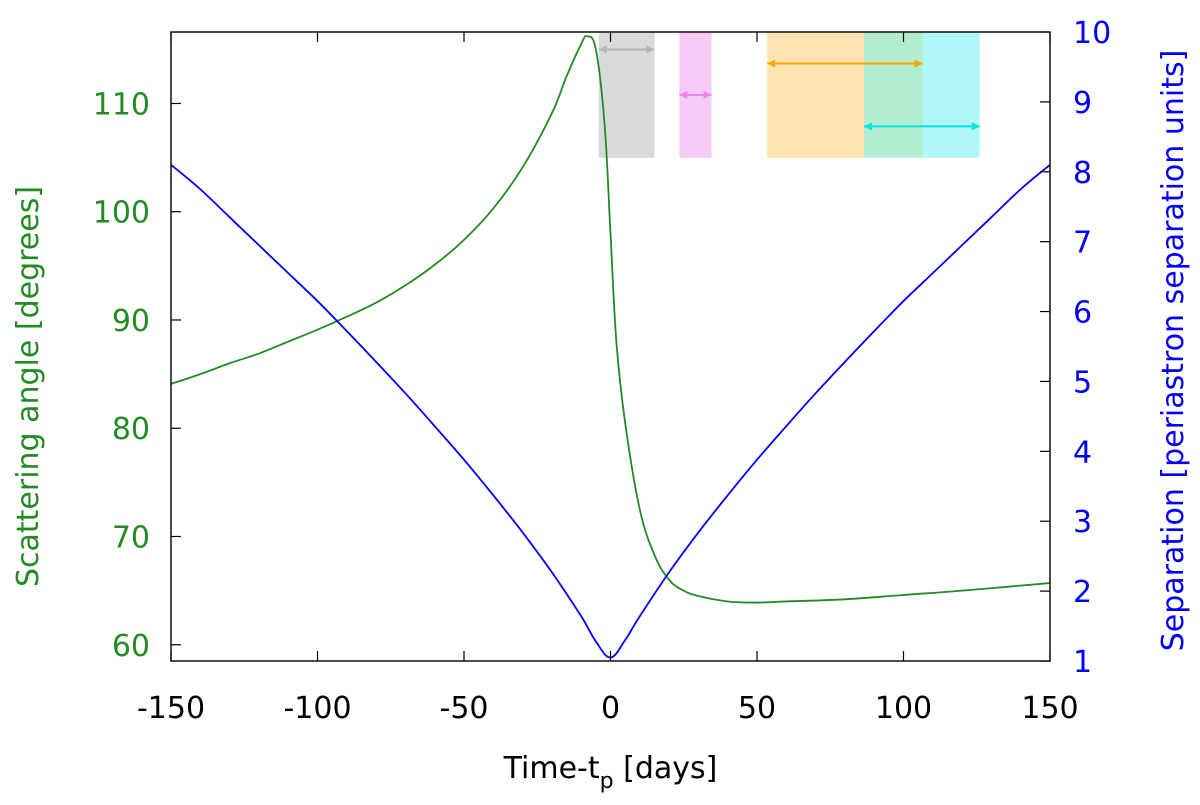 The image size is (1200, 805). I want to click on y-right-tick-label: 4, so click(1082, 452).